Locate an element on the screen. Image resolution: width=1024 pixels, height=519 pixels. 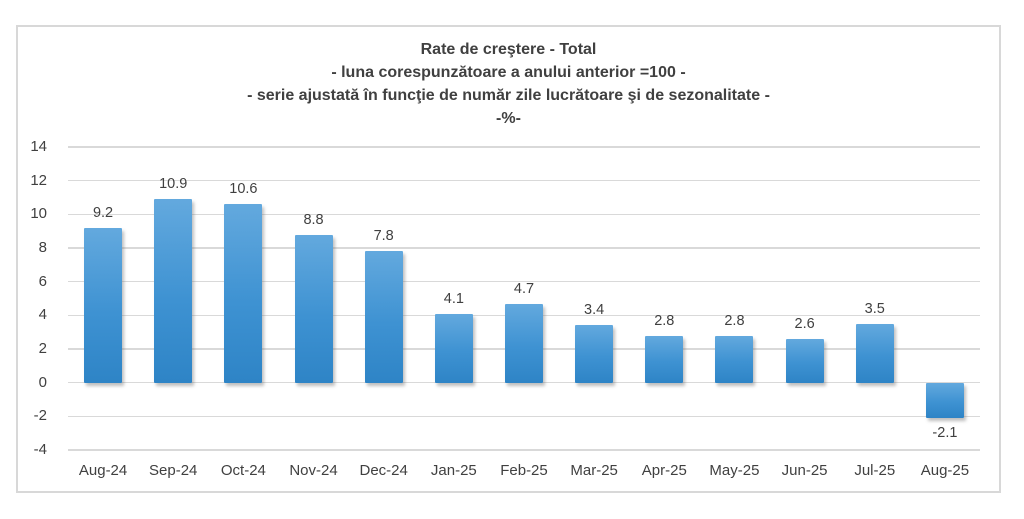
x-axis-category-label: Aug-25 is located at coordinates (945, 470).